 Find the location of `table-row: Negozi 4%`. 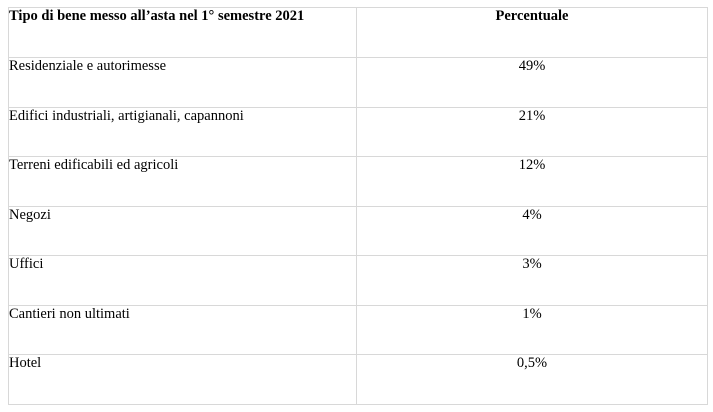

table-row: Negozi 4% is located at coordinates (358, 230).